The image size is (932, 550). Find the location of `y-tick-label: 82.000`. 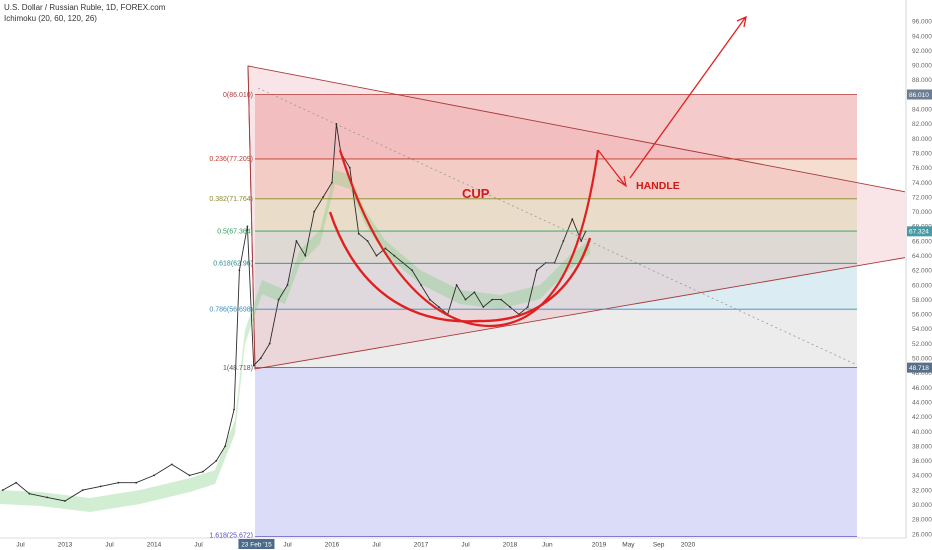

y-tick-label: 82.000 is located at coordinates (922, 124).